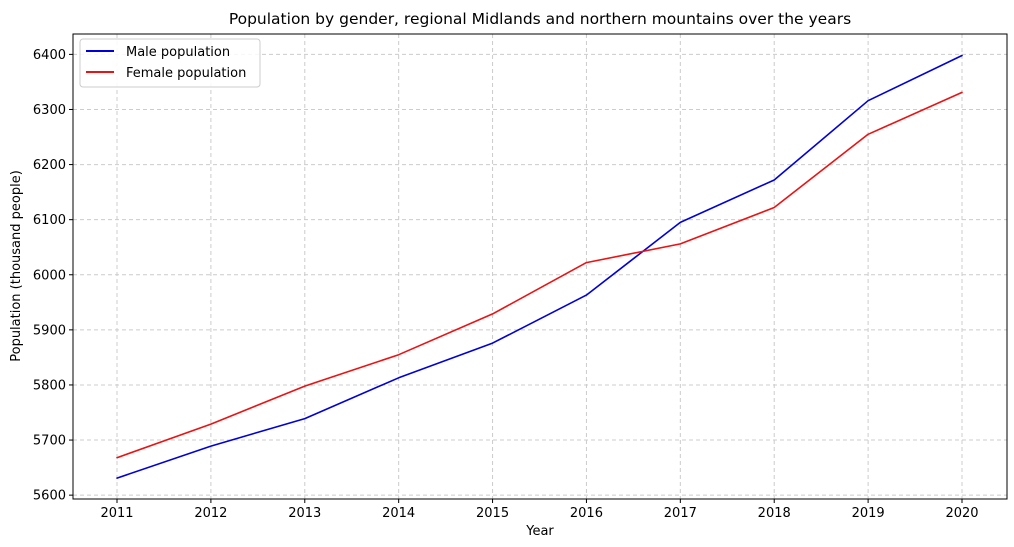 The width and height of the screenshot is (1014, 547). What do you see at coordinates (49, 275) in the screenshot?
I see `y-tick-label: 6000` at bounding box center [49, 275].